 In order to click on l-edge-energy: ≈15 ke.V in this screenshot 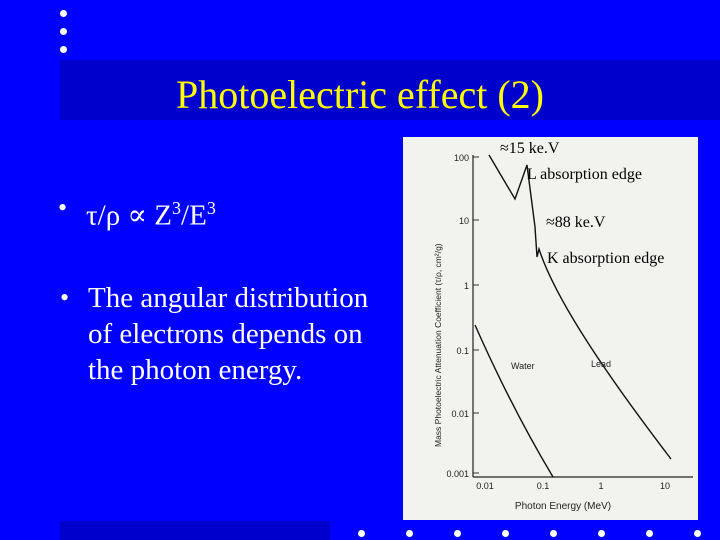, I will do `click(530, 148)`.